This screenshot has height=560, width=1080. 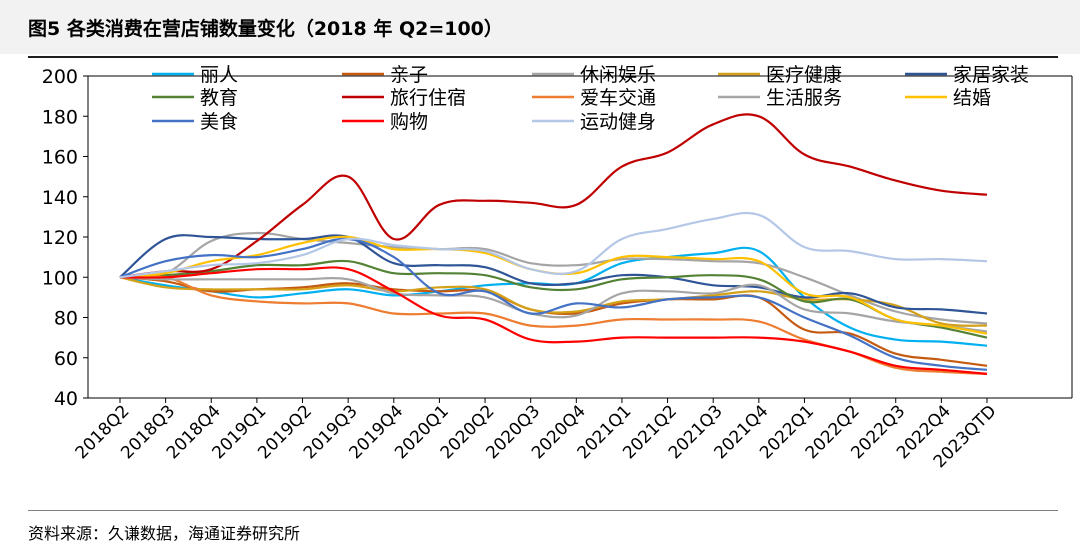 I want to click on legend-label: 医疗健康, so click(x=804, y=75).